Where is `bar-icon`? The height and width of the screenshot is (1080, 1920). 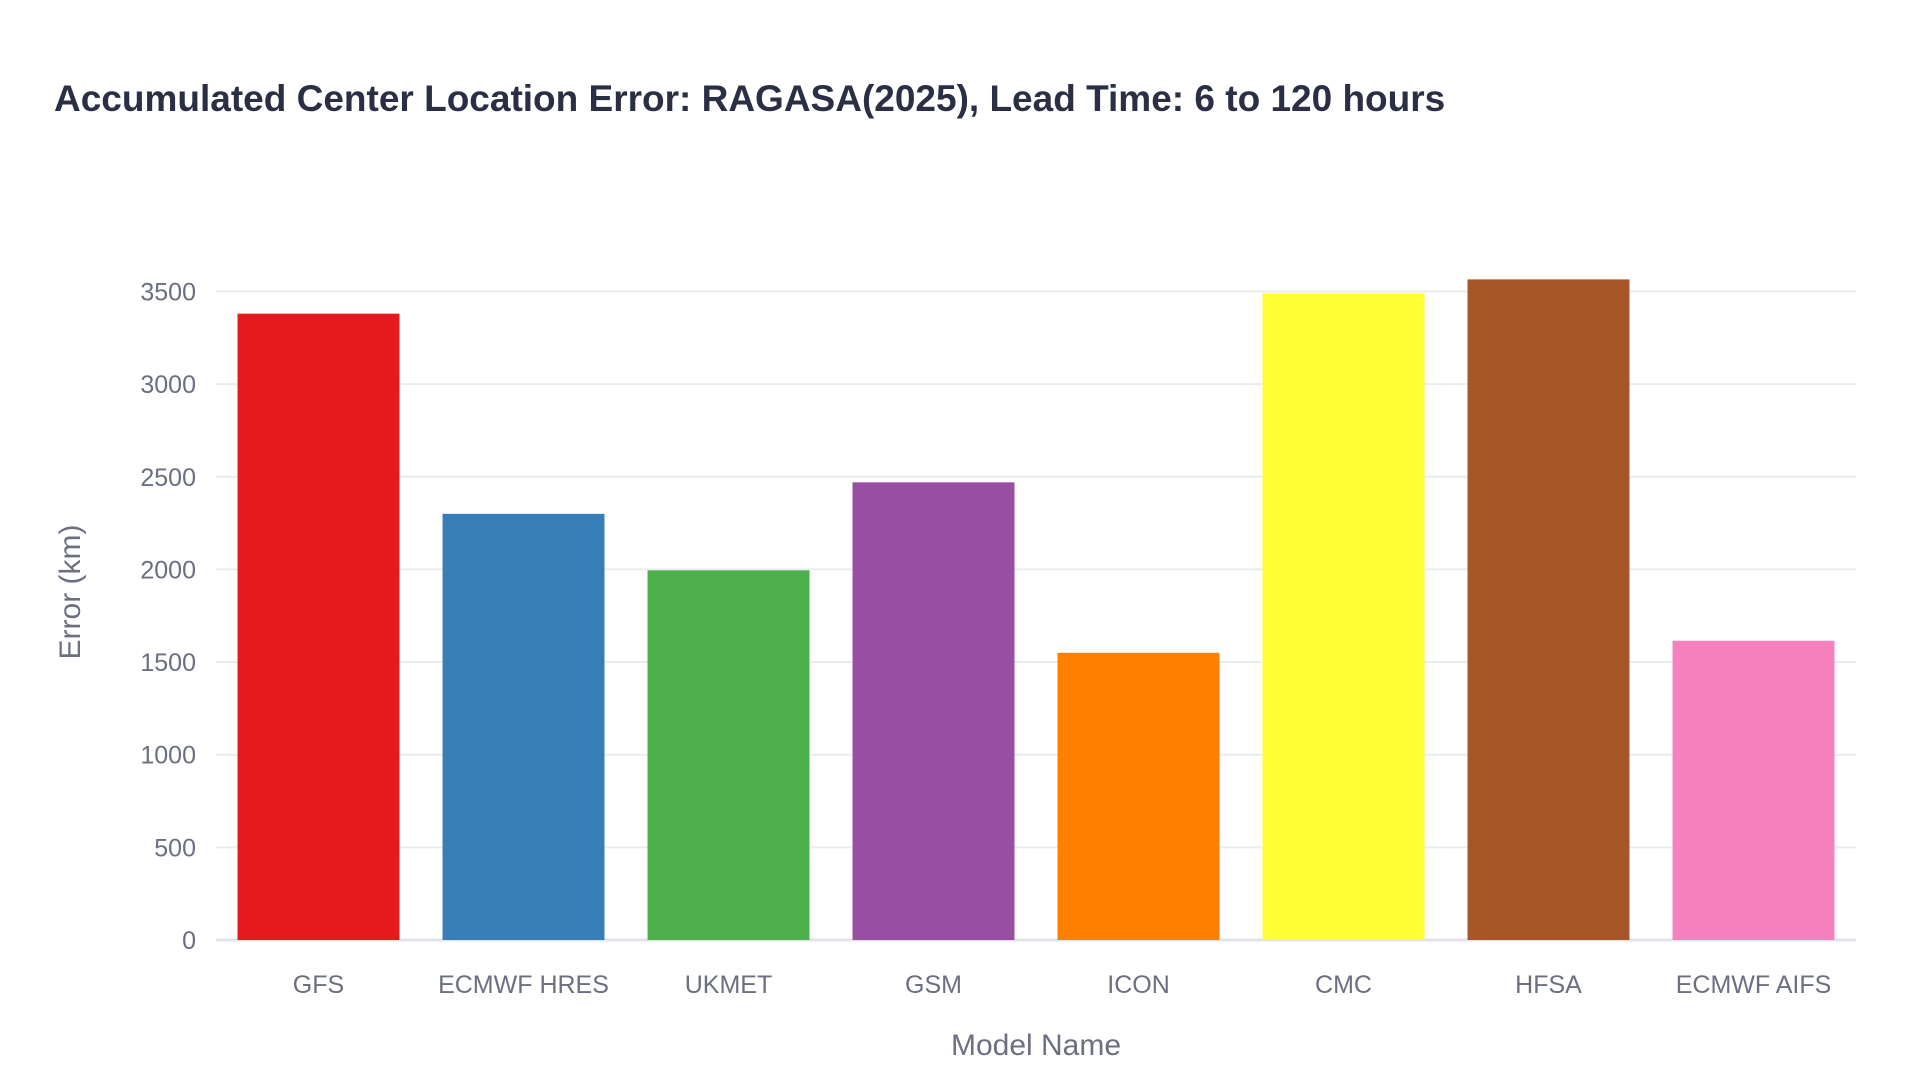 bar-icon is located at coordinates (1138, 796).